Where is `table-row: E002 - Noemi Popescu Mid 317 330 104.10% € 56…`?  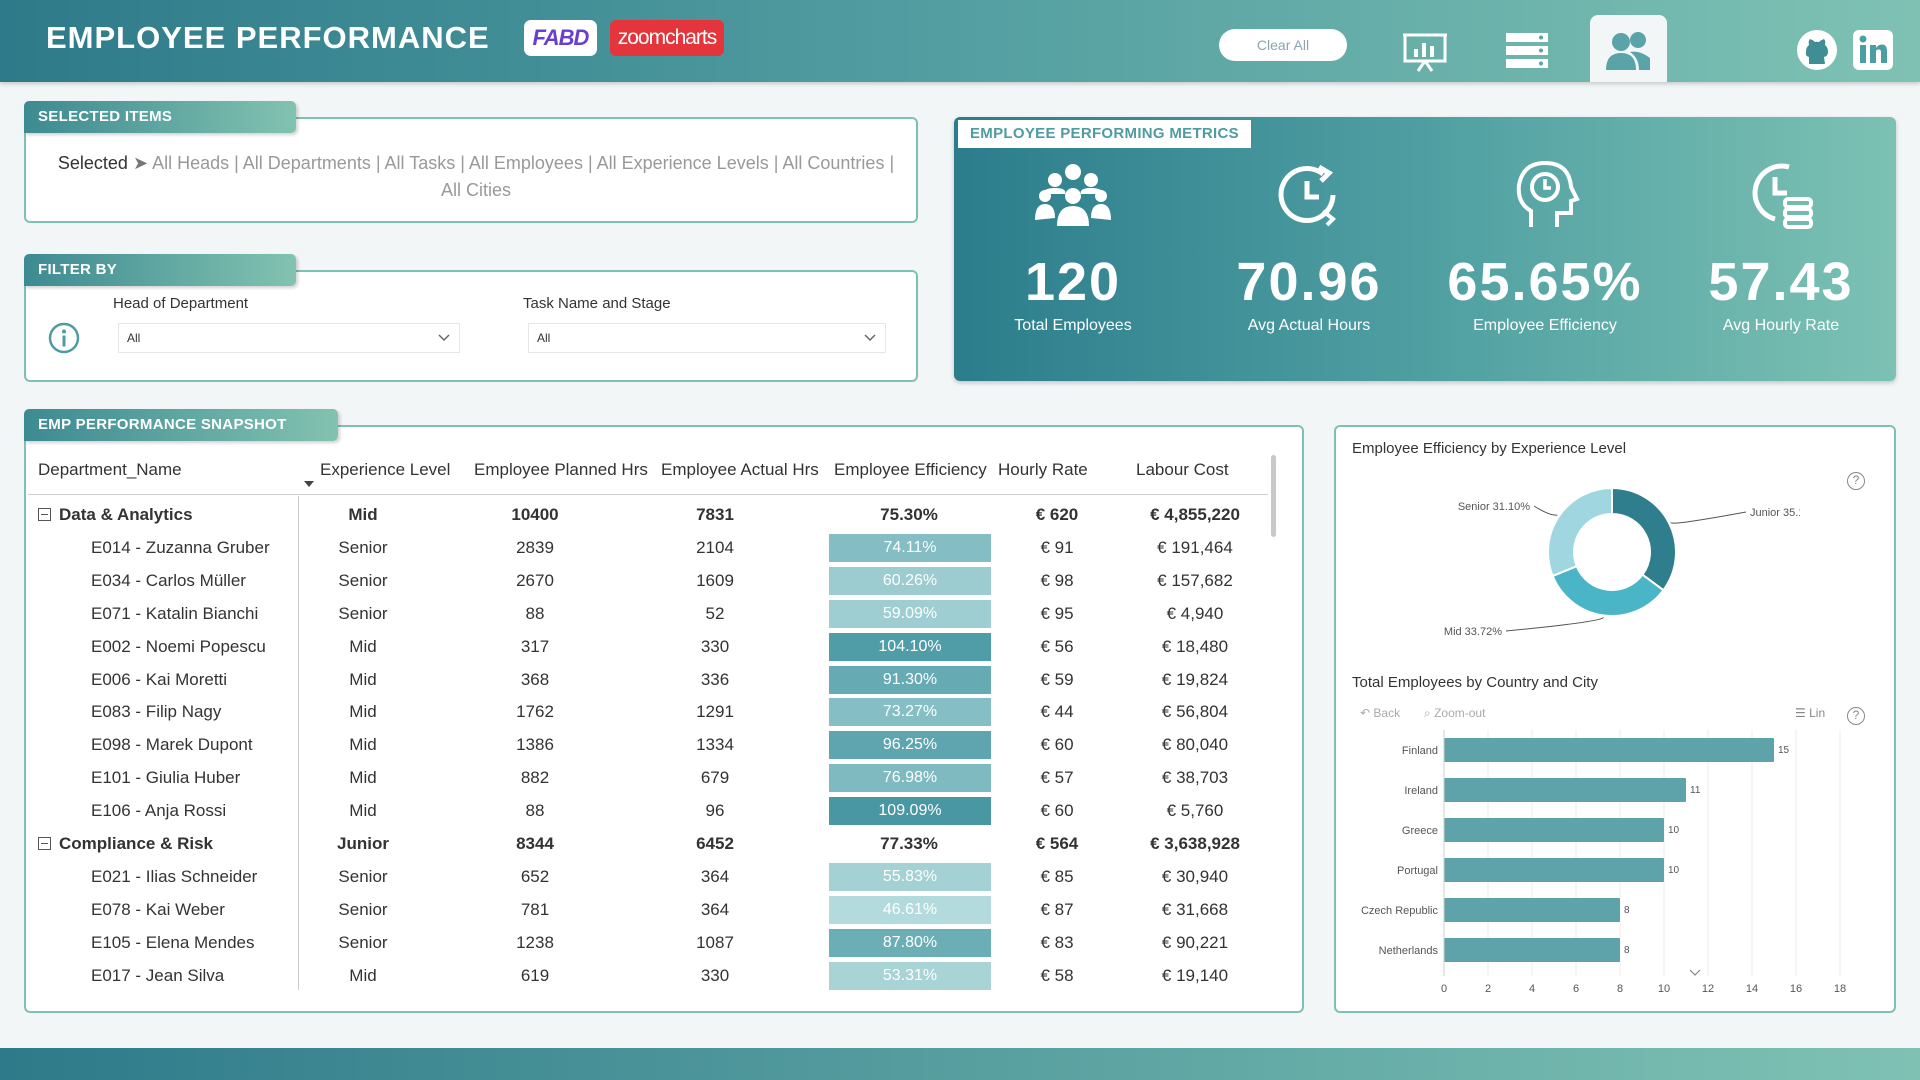
table-row: E002 - Noemi Popescu Mid 317 330 104.10% € 56… is located at coordinates (645, 646).